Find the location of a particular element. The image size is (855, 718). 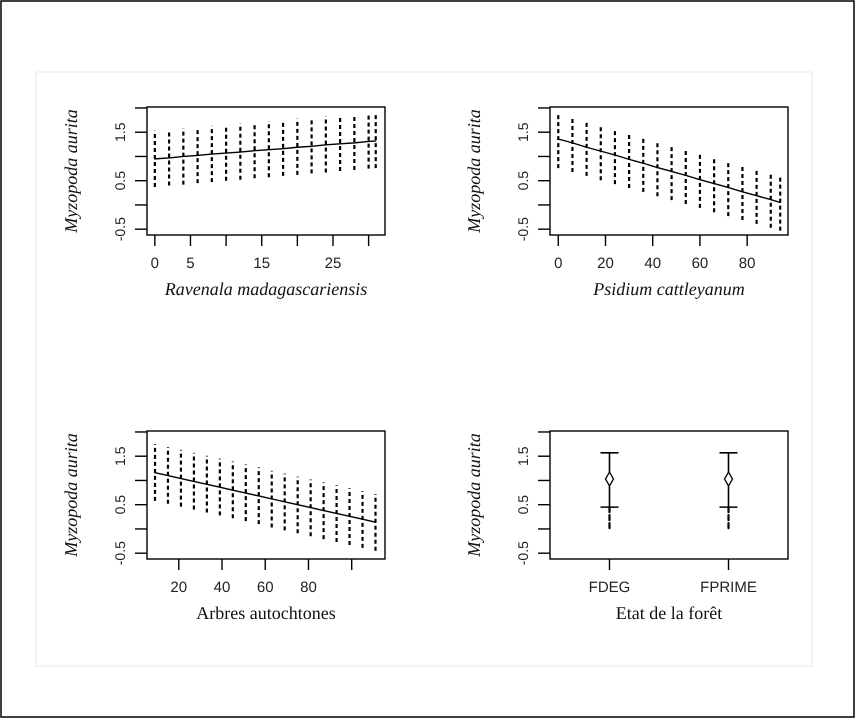

x-axis-title: Arbres autochtones is located at coordinates (266, 613).